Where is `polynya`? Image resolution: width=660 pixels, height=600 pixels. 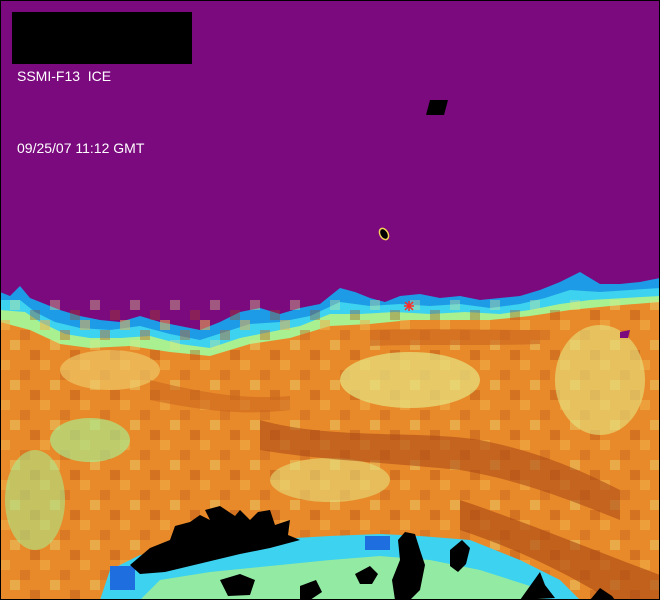
polynya is located at coordinates (625, 334).